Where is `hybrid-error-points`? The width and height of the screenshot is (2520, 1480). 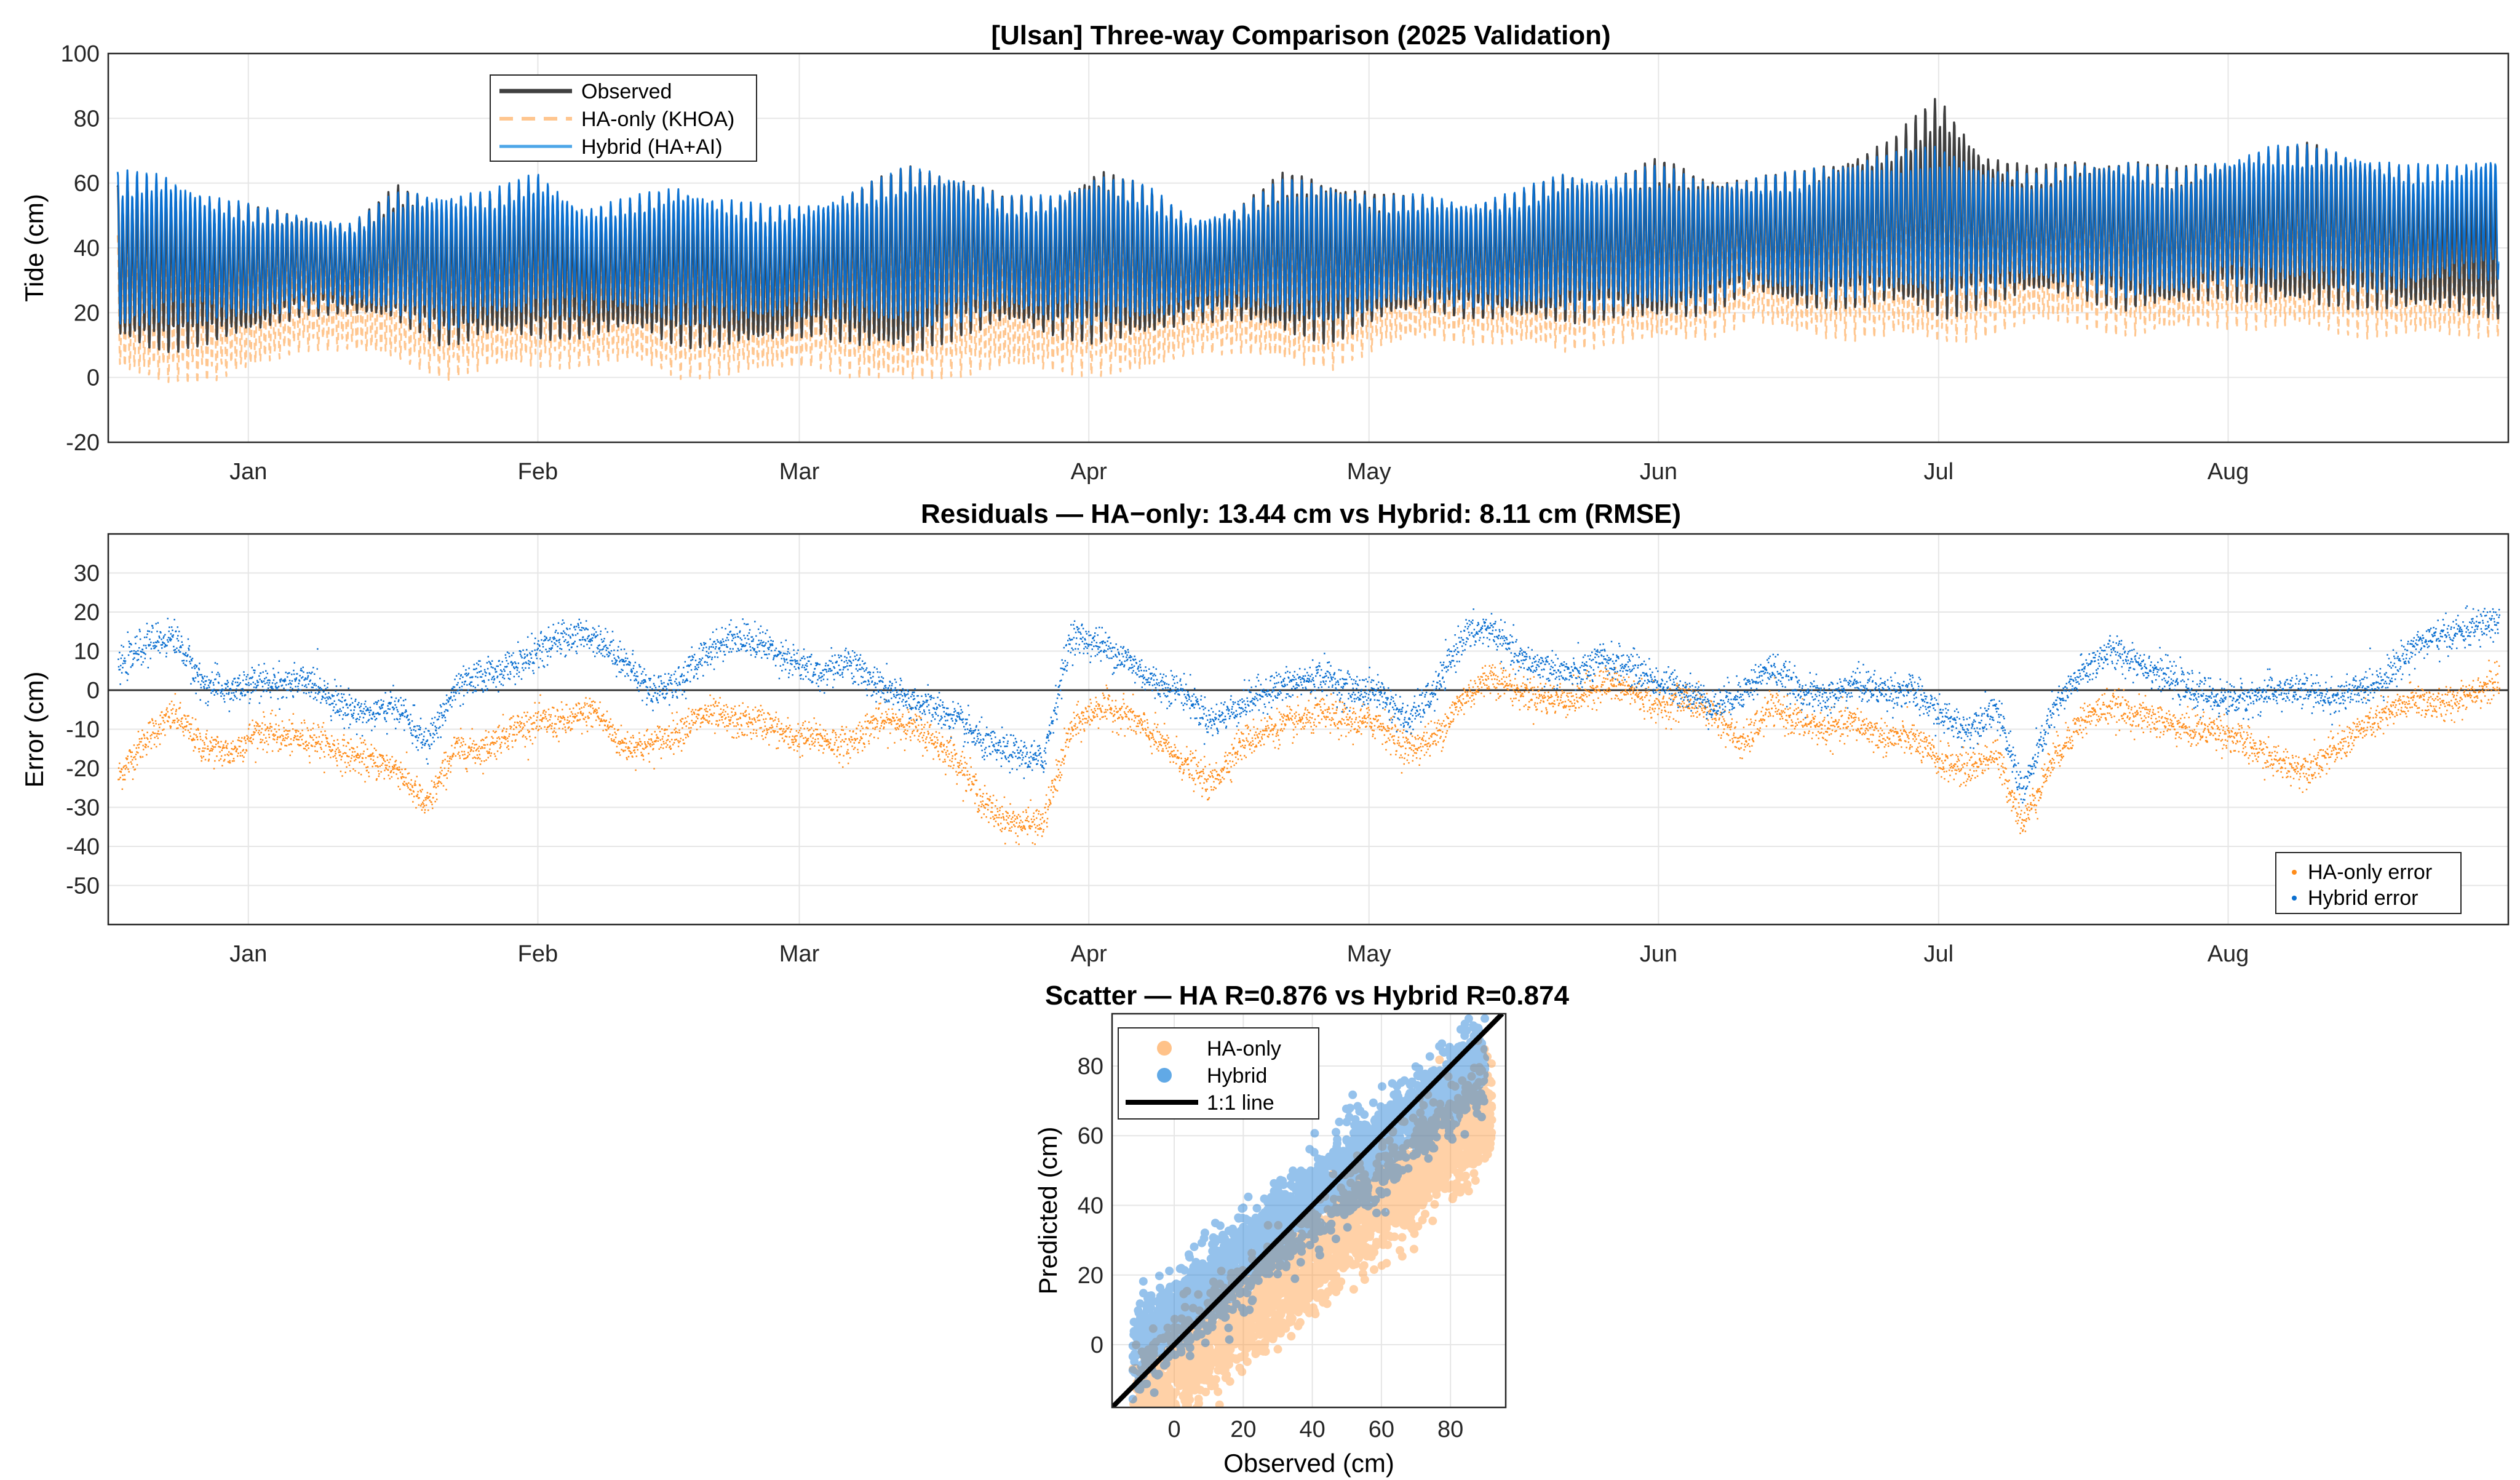 hybrid-error-points is located at coordinates (1309, 704).